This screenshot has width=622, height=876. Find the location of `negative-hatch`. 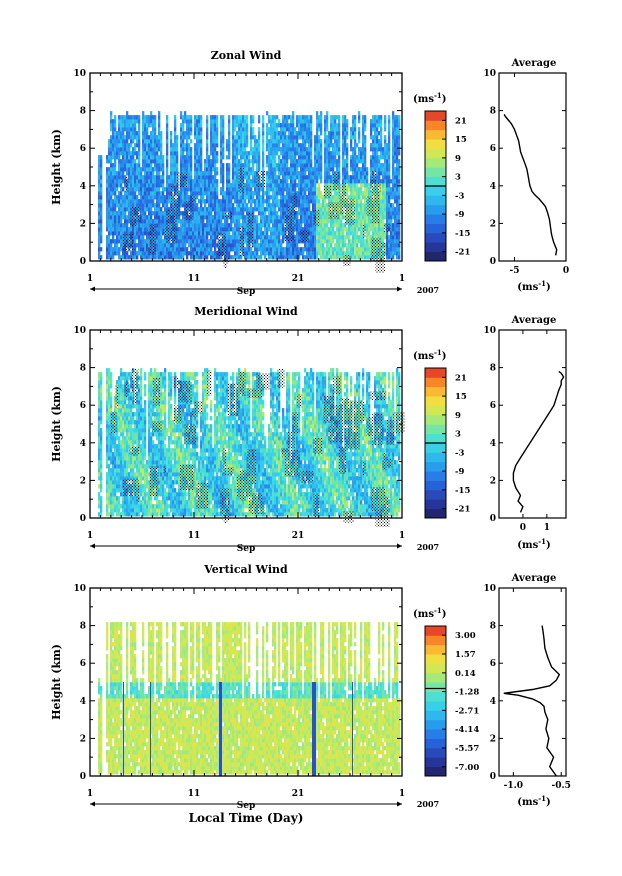

negative-hatch is located at coordinates (221, 244).